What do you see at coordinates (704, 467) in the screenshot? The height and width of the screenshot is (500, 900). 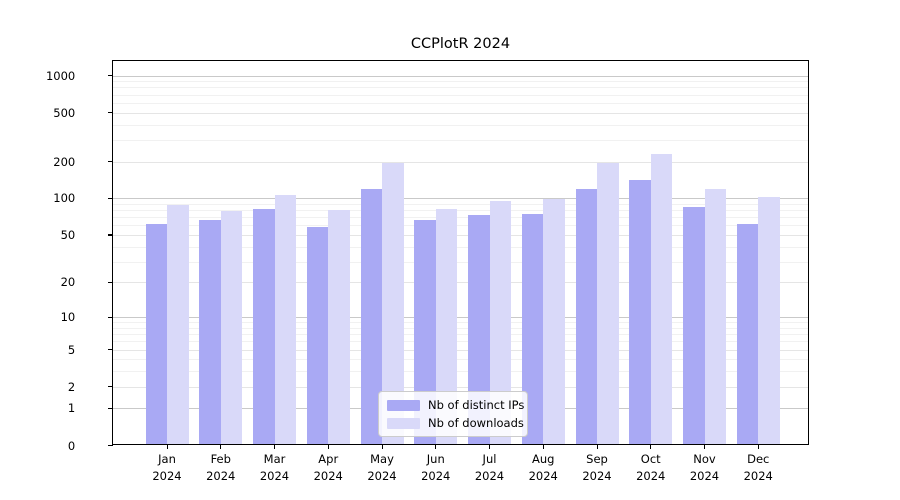 I see `x-axis-tick-label: Nov 2024` at bounding box center [704, 467].